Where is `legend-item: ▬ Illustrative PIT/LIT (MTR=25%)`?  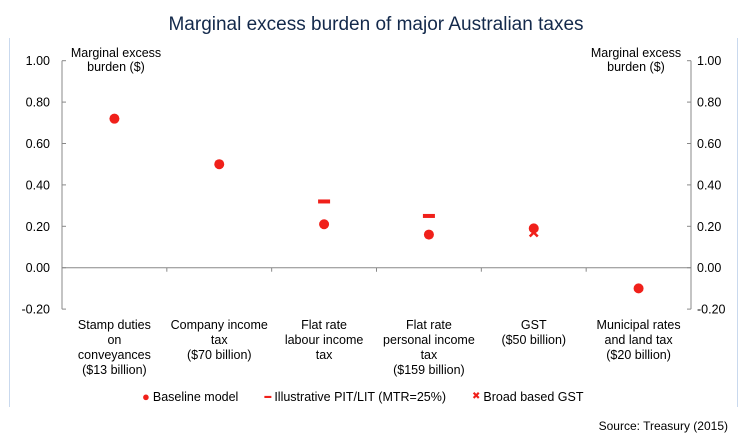
legend-item: ▬ Illustrative PIT/LIT (MTR=25%) is located at coordinates (355, 396).